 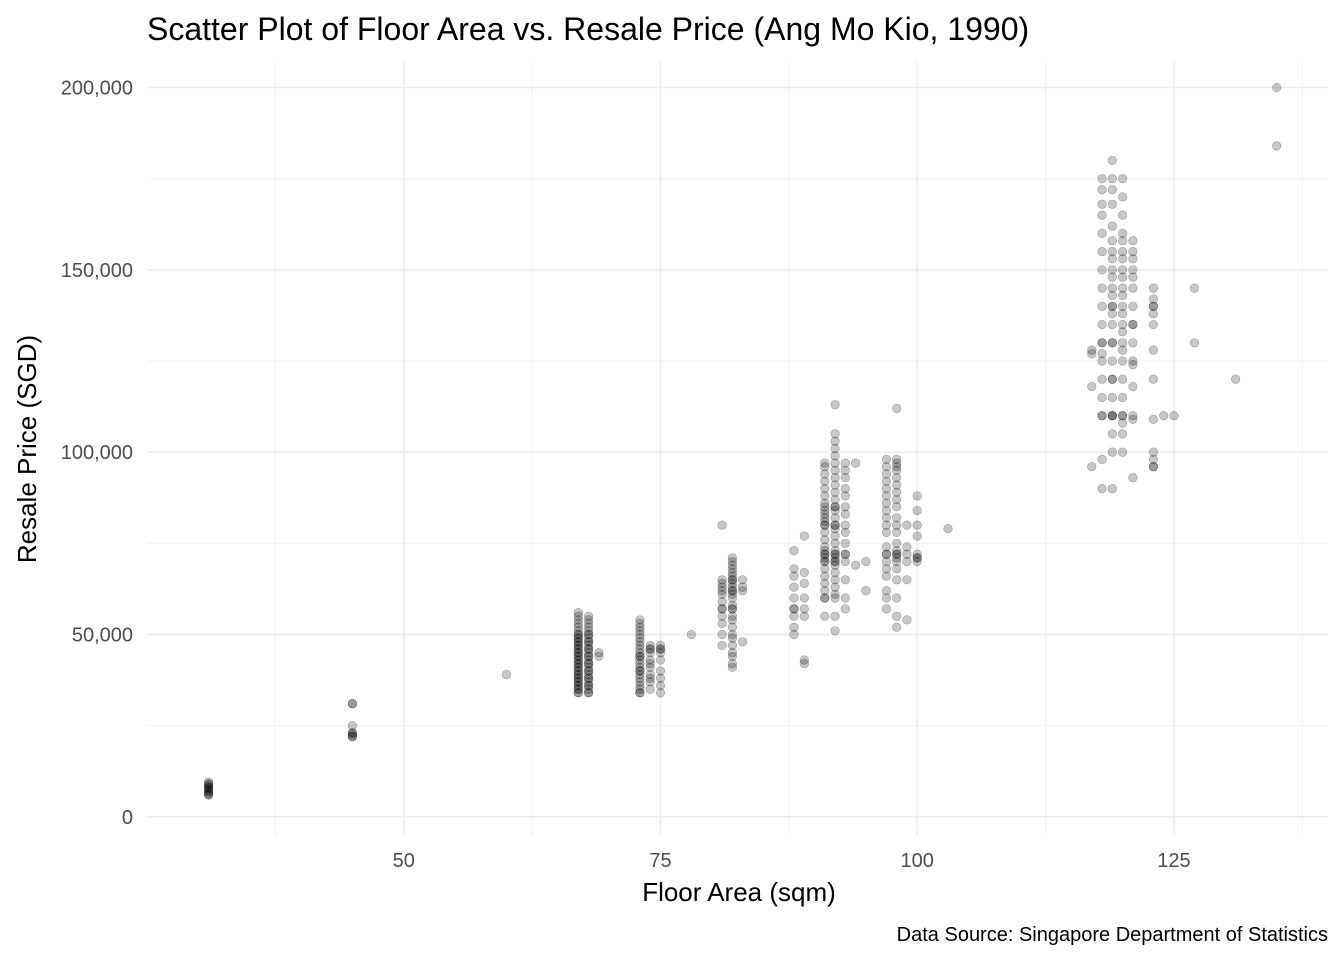 I want to click on x-tick-label: 100, so click(x=917, y=861).